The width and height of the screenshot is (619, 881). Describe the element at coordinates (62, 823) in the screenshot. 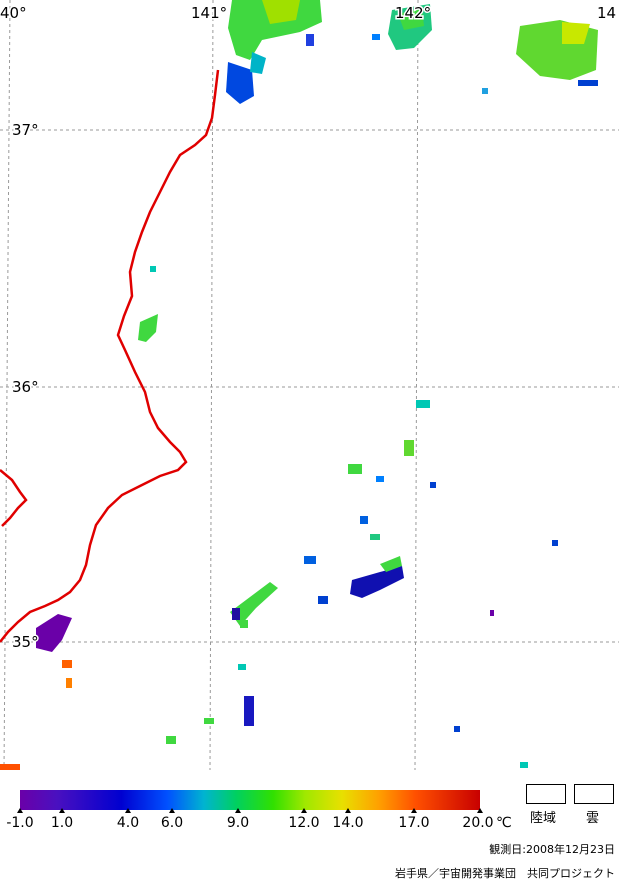

I see `scale-label: 1.0` at that location.